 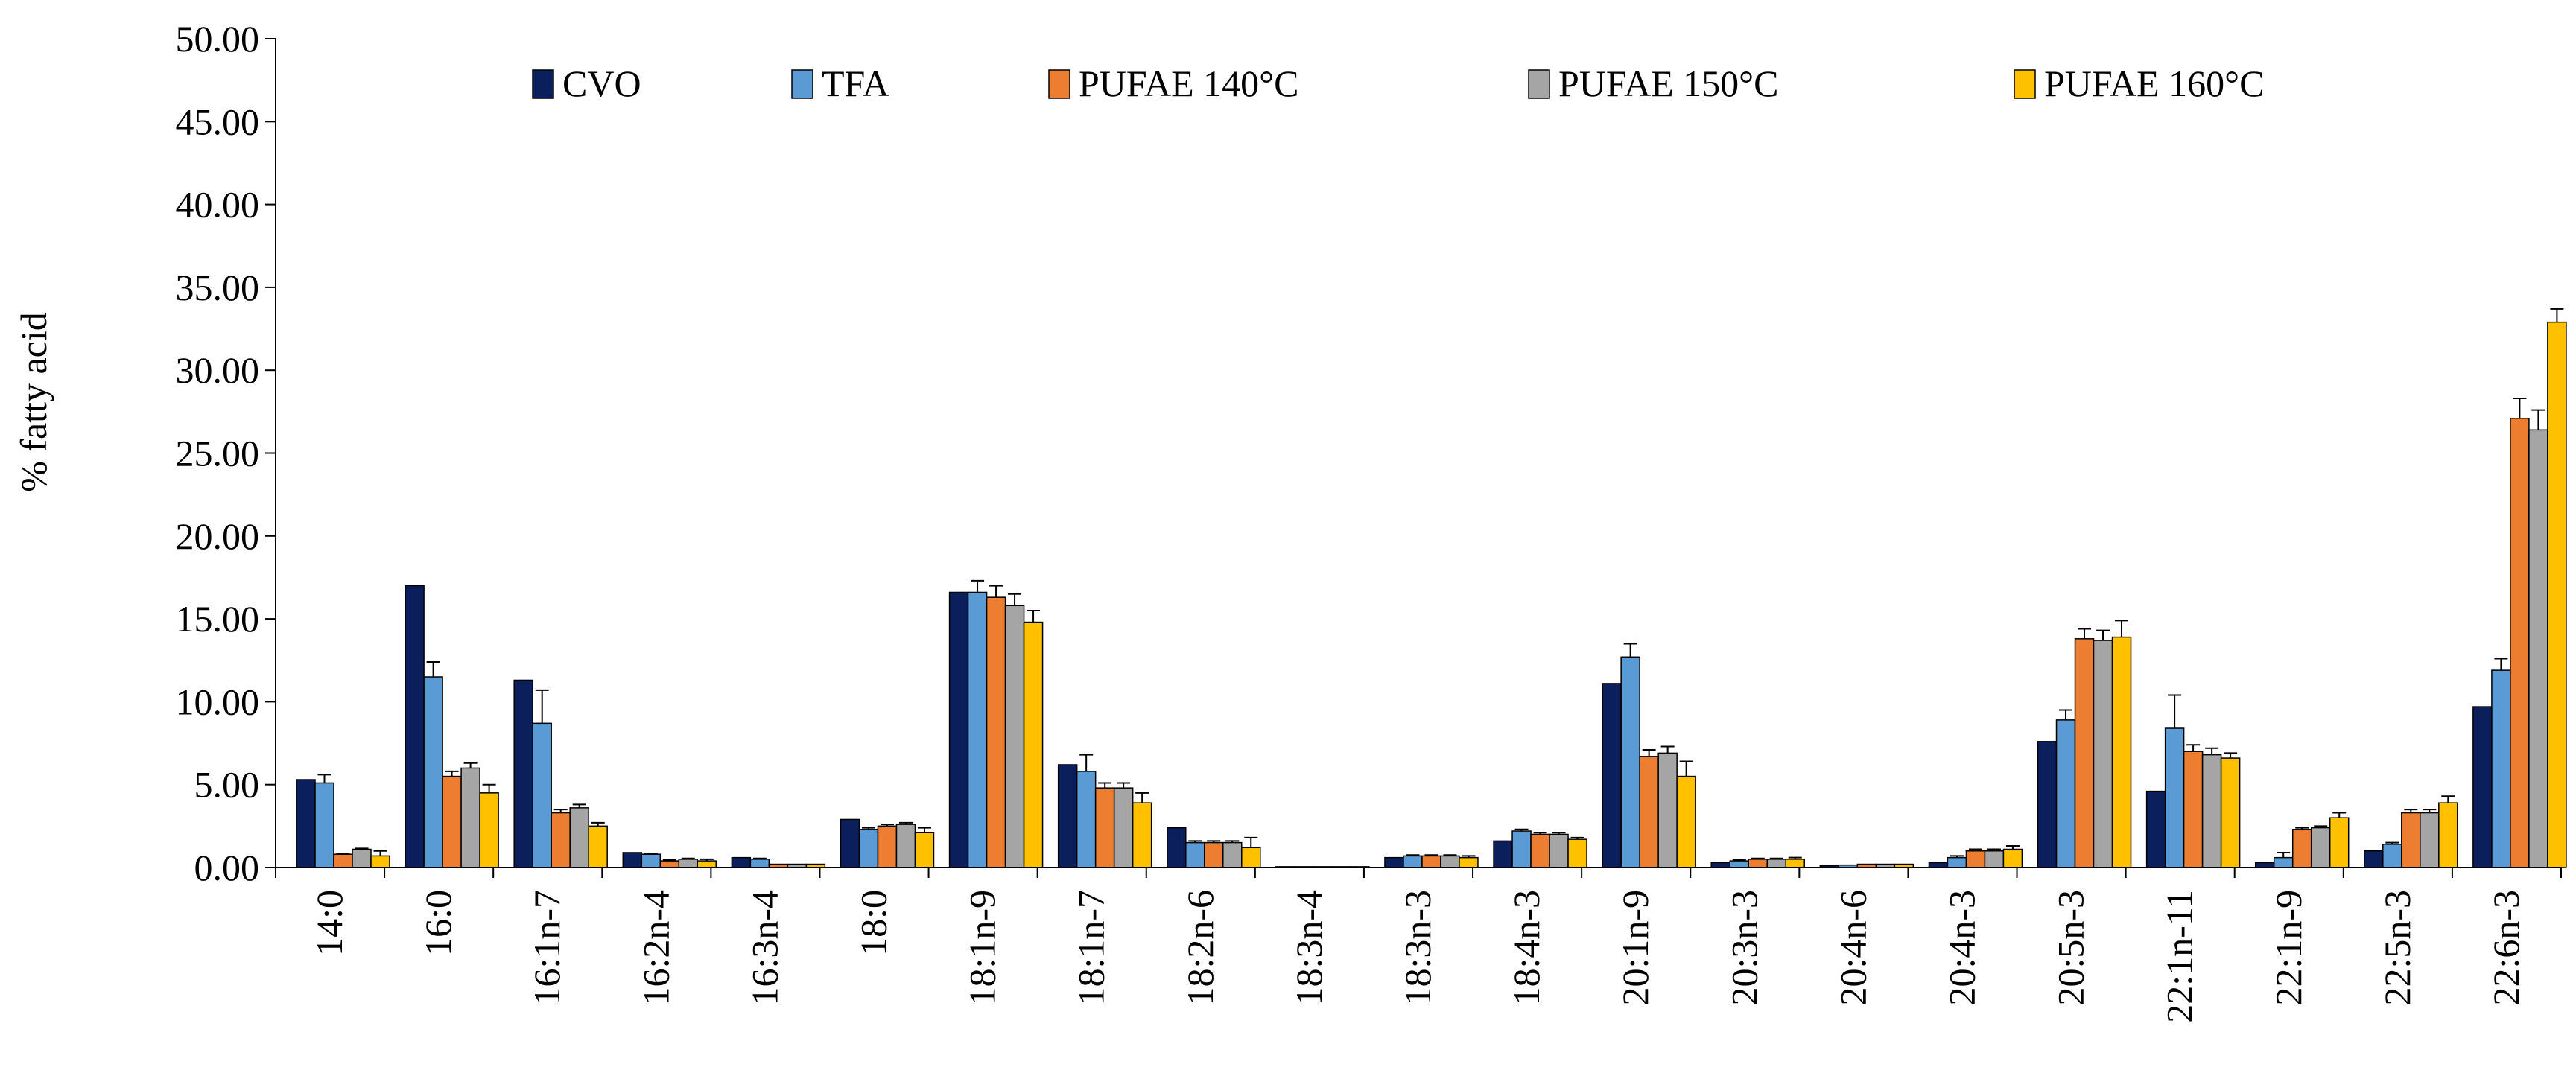 What do you see at coordinates (1853, 948) in the screenshot?
I see `x-tick-label: 20:4n-6` at bounding box center [1853, 948].